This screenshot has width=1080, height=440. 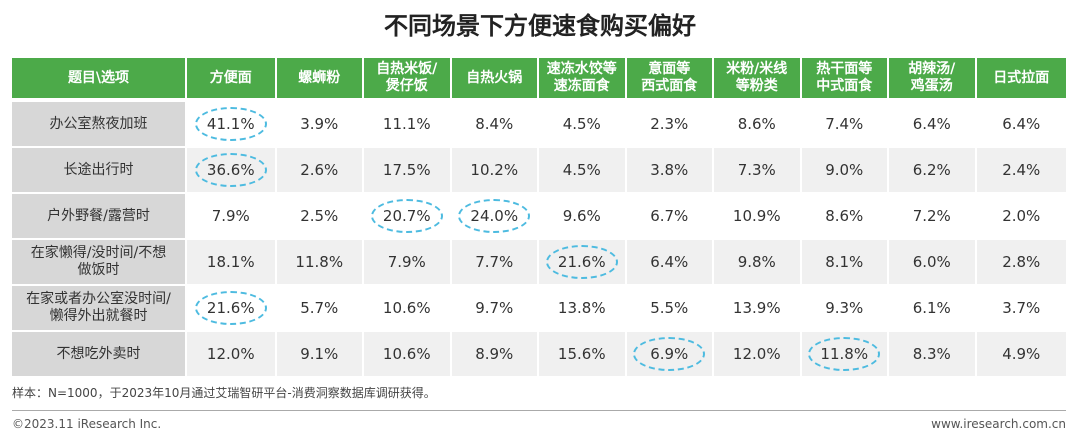 I want to click on value-text: 6.7%, so click(x=669, y=216).